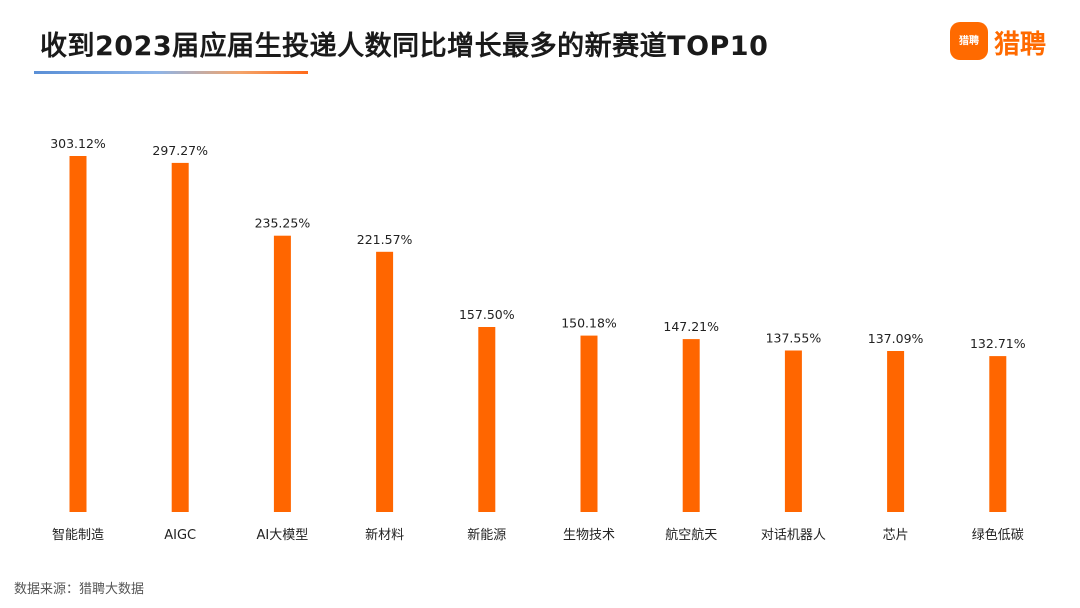  Describe the element at coordinates (283, 223) in the screenshot. I see `data-label-3: 235.25%` at that location.